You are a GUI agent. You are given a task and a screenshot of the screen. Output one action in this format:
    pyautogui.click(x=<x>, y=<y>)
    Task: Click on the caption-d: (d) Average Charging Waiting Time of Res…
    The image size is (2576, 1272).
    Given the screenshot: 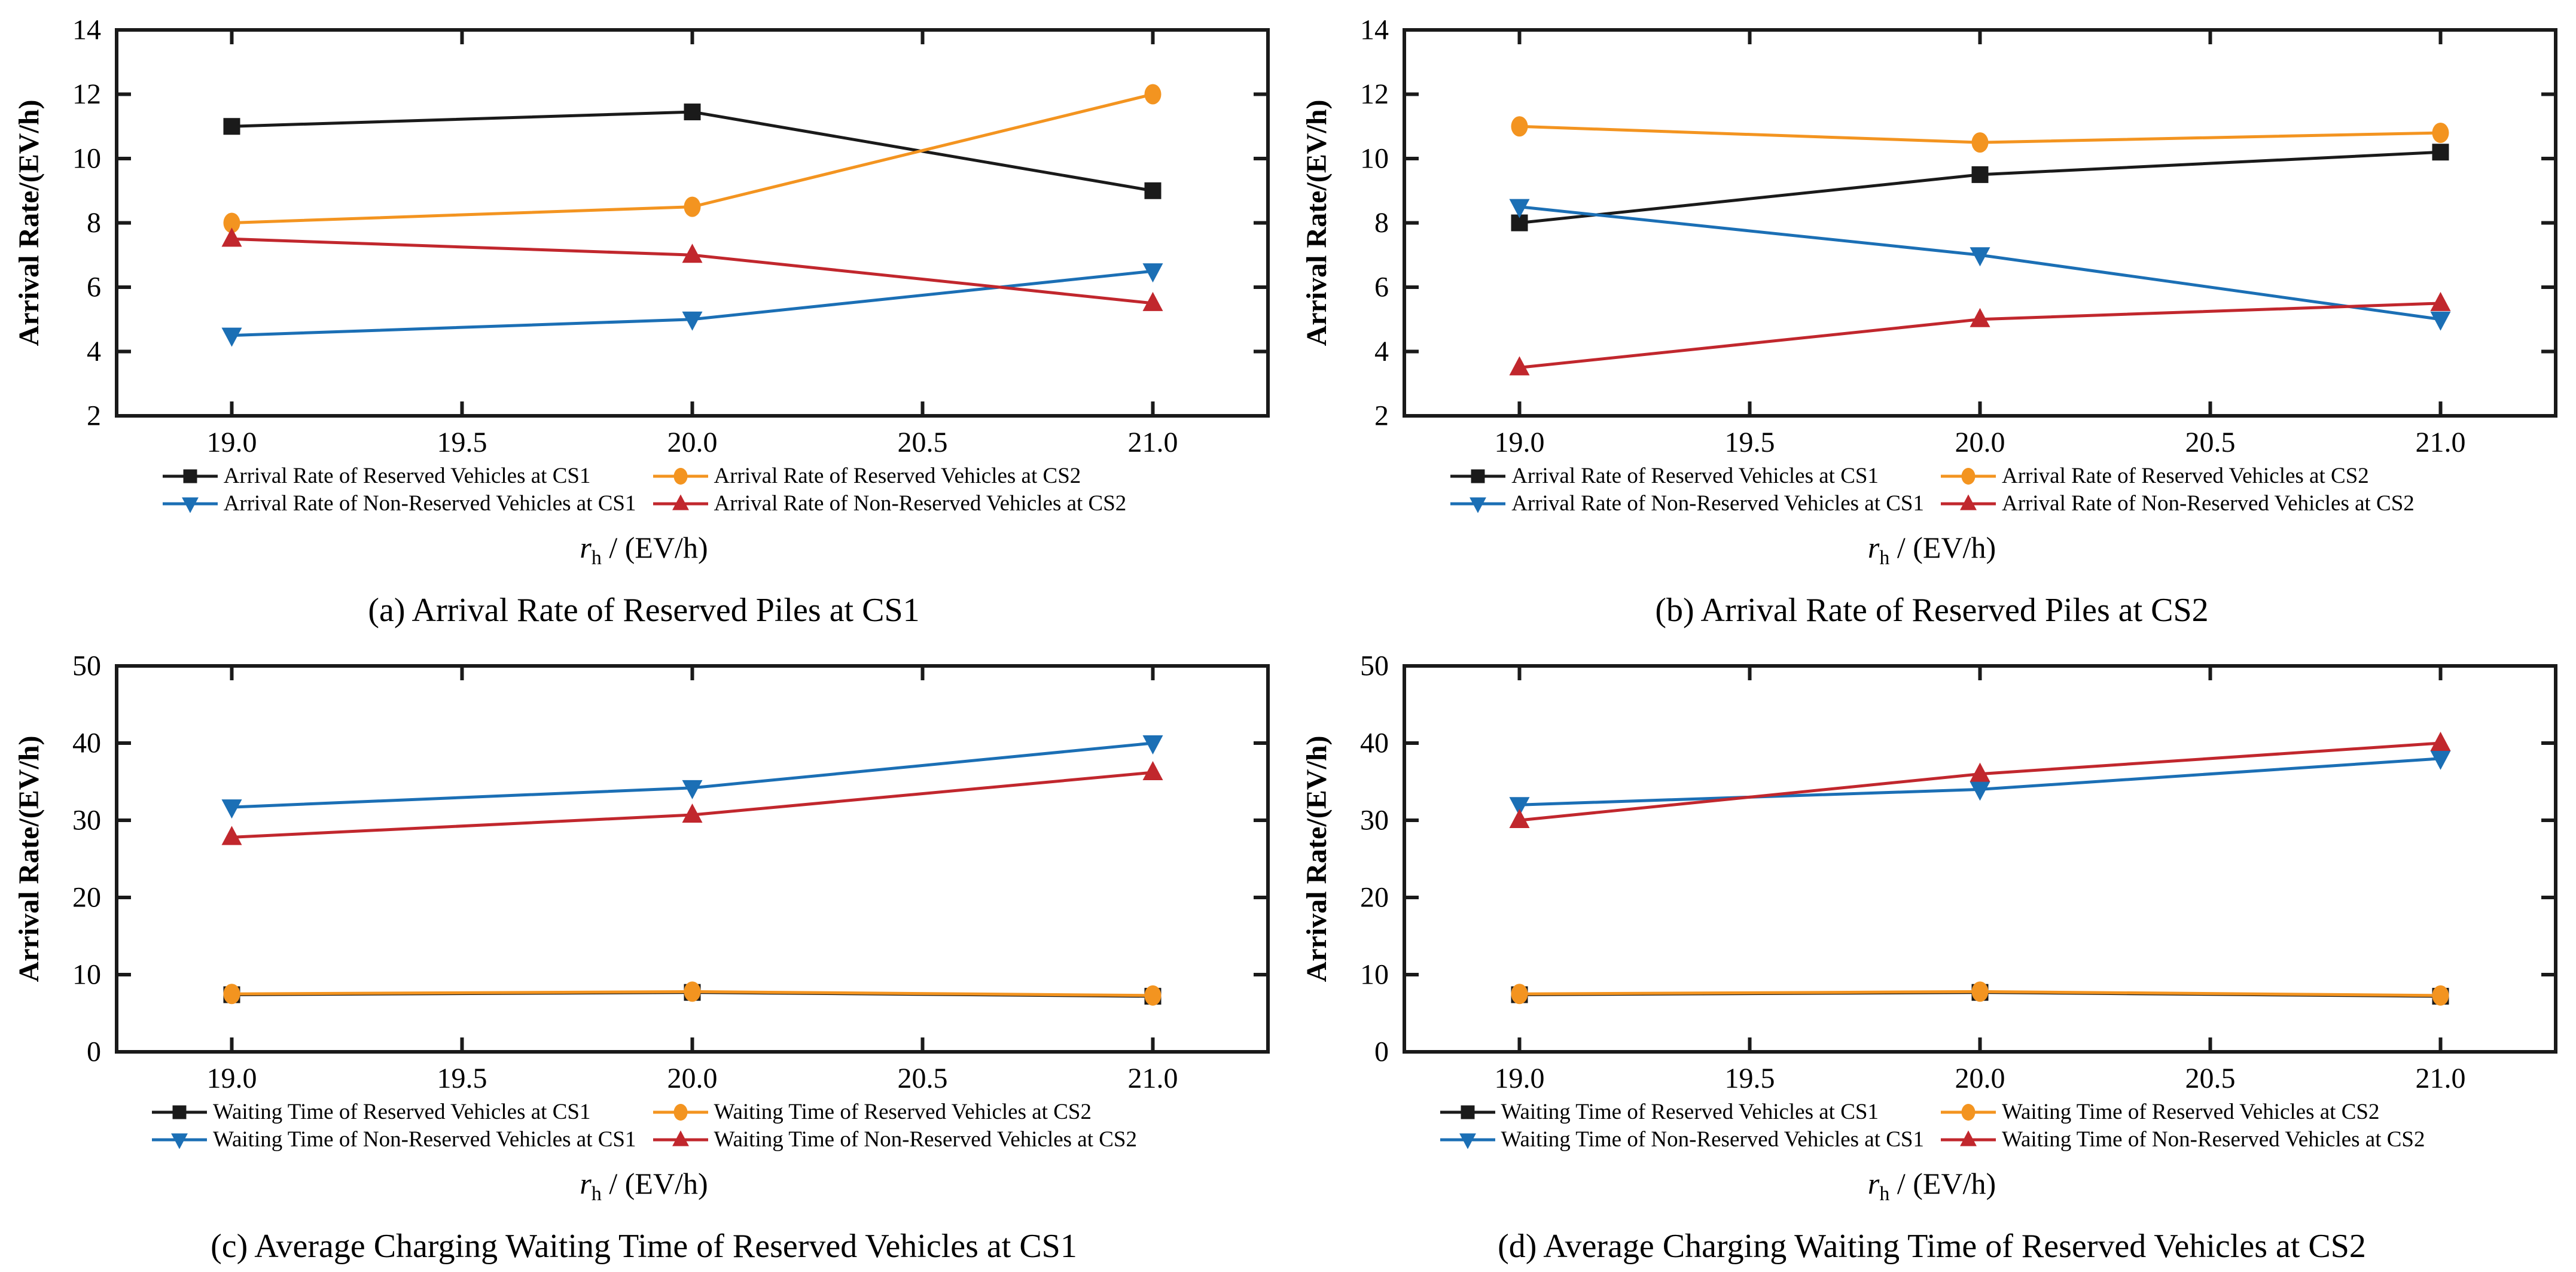 What is the action you would take?
    pyautogui.click(x=1932, y=1246)
    